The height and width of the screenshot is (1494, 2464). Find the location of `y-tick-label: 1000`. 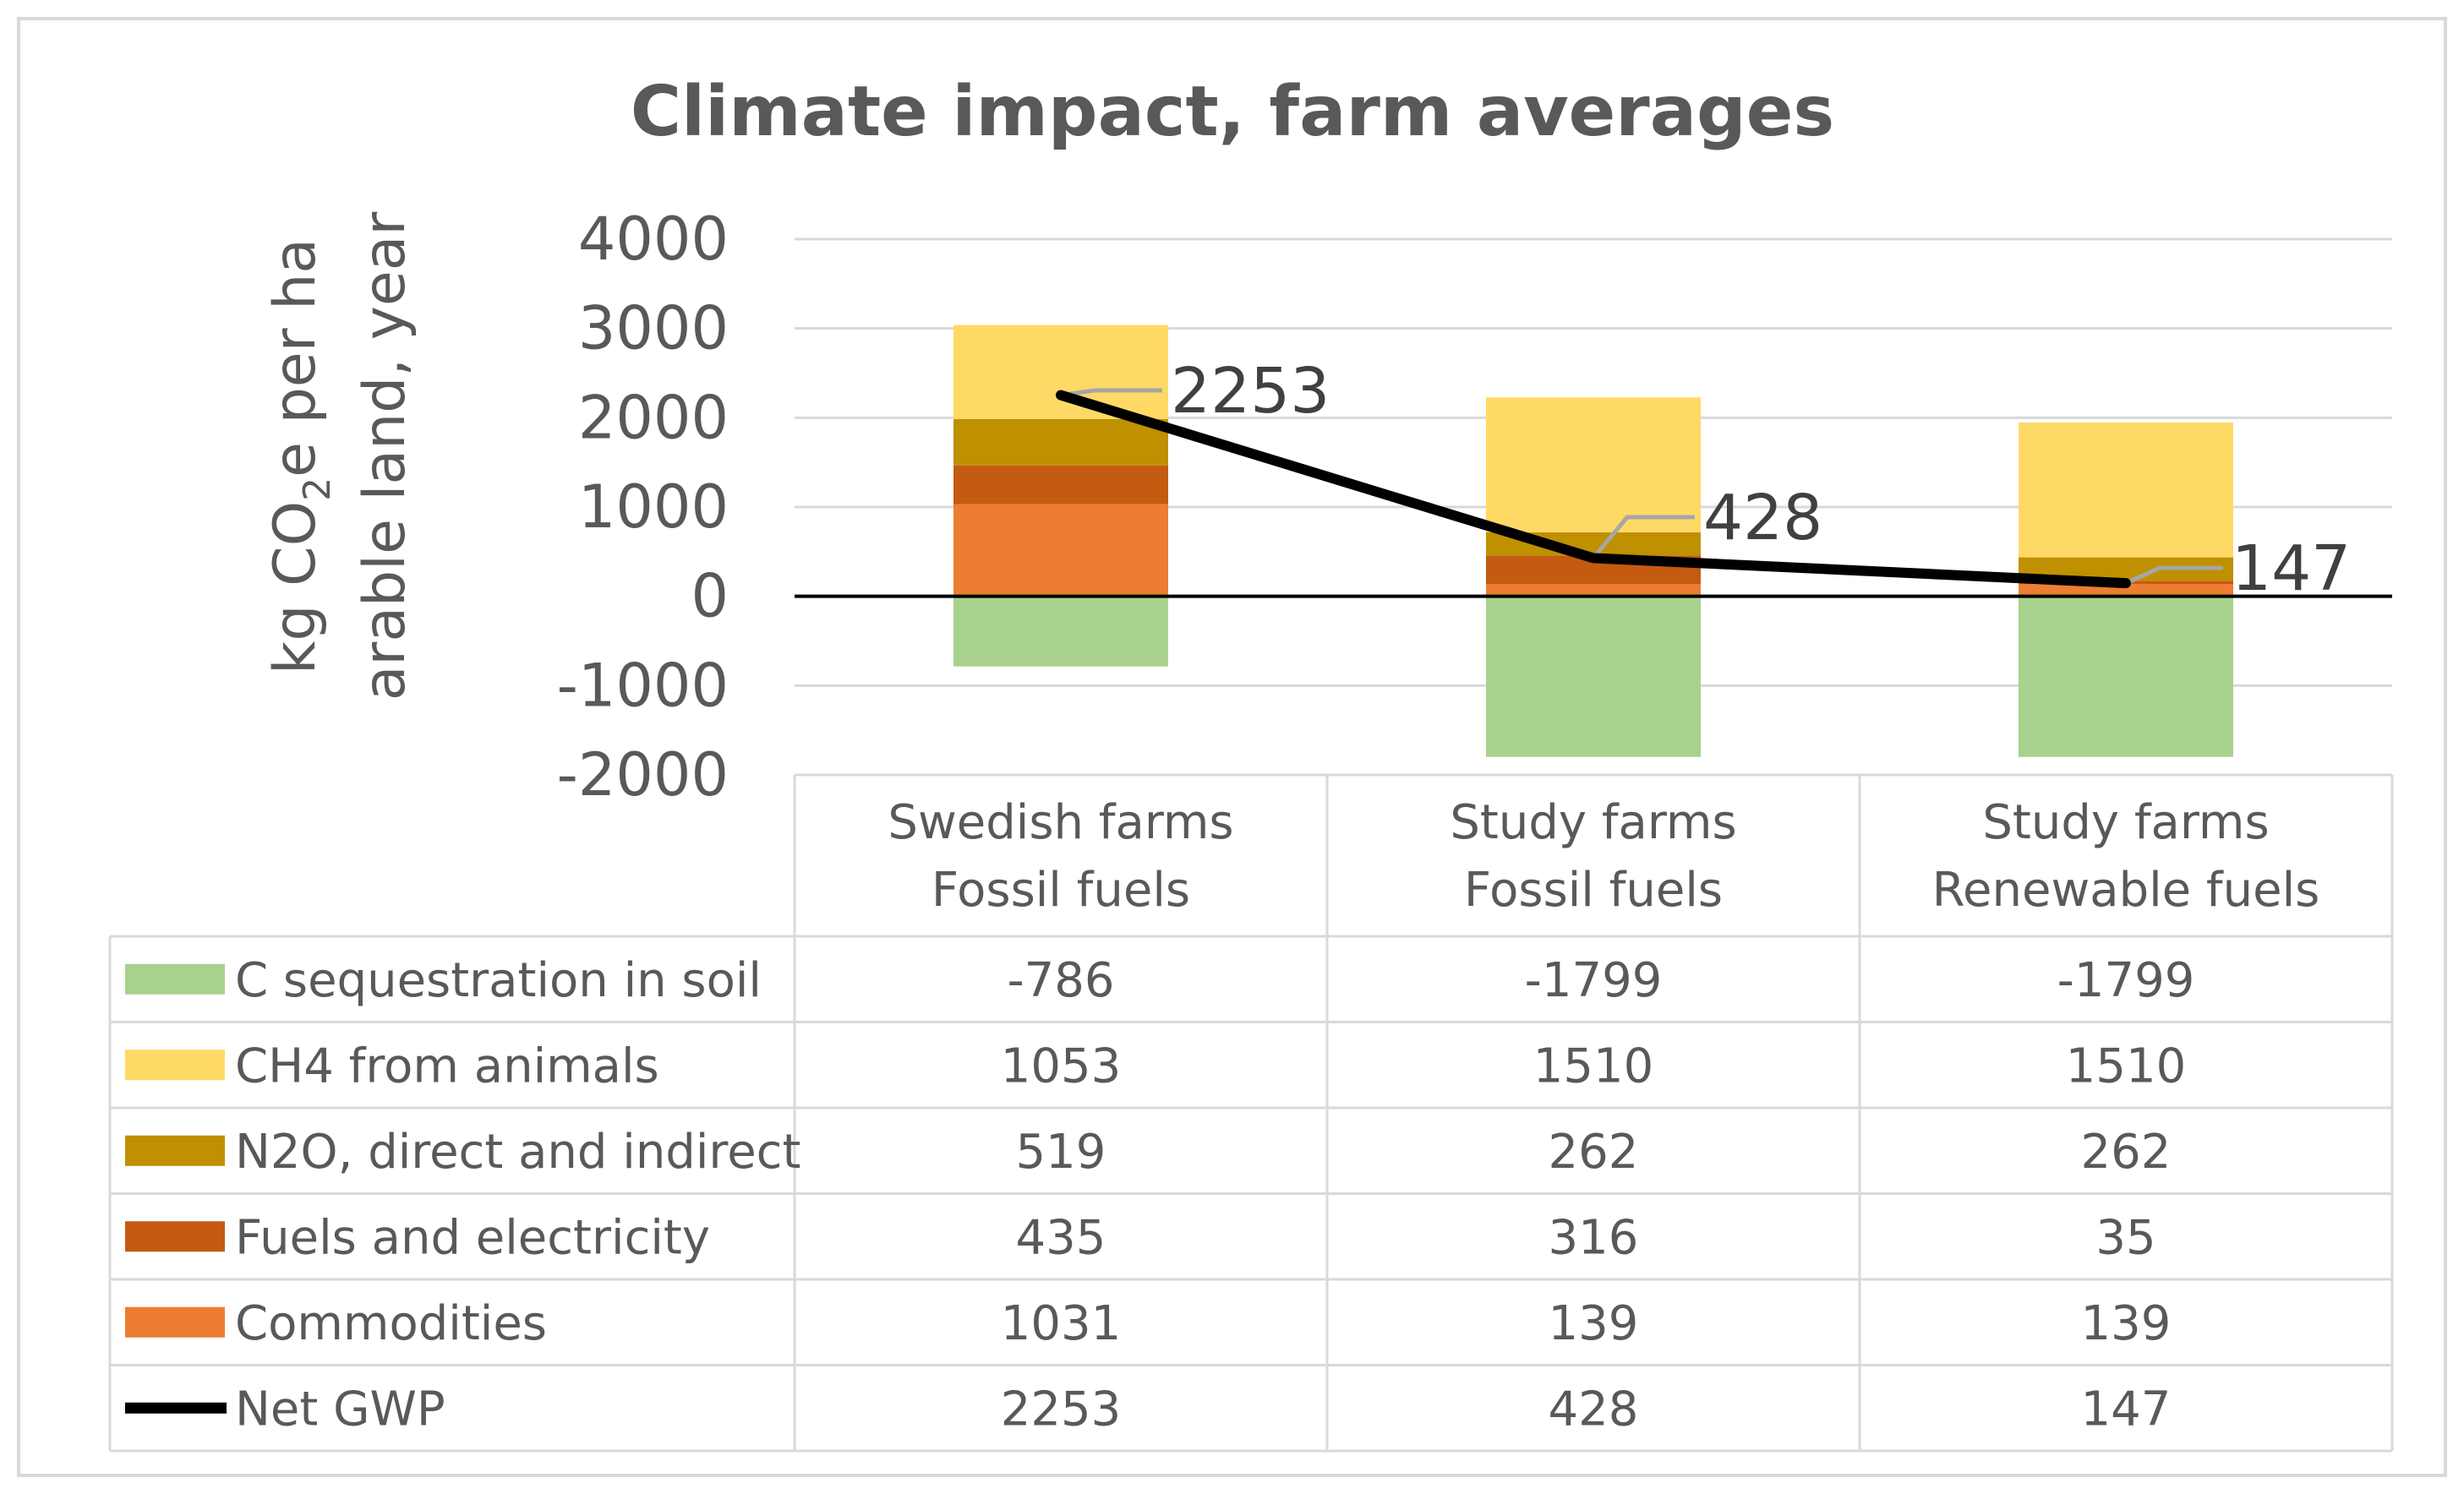

y-tick-label: 1000 is located at coordinates (653, 507).